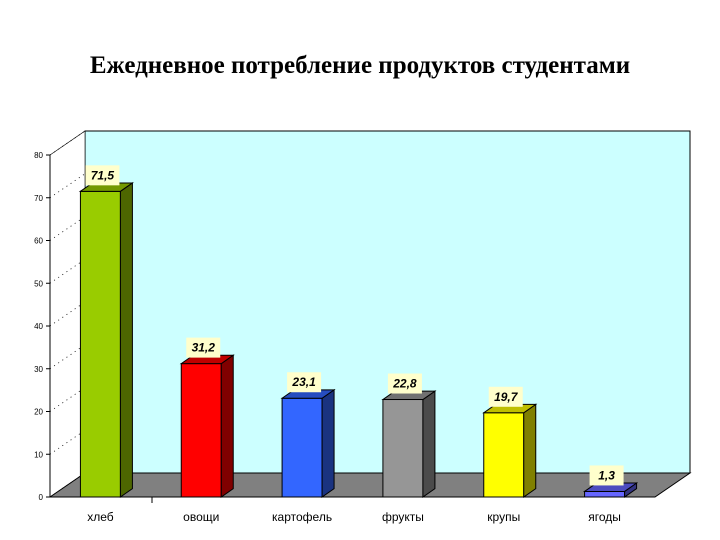  Describe the element at coordinates (201, 517) in the screenshot. I see `x-tick-label: овощи` at that location.